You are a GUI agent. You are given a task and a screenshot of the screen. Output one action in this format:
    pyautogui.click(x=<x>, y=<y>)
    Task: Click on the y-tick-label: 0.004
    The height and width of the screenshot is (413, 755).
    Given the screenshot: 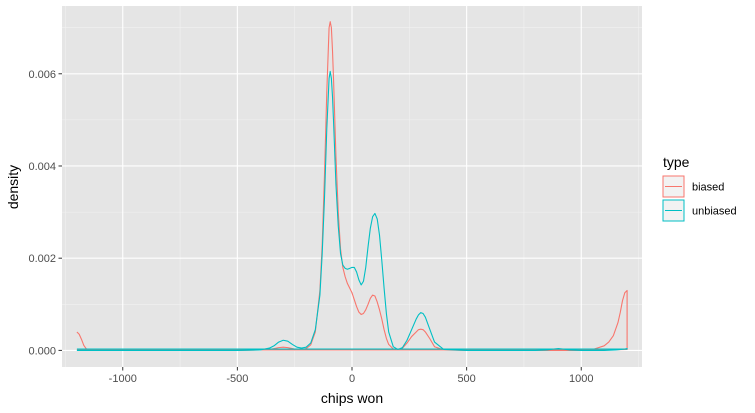 What is the action you would take?
    pyautogui.click(x=42, y=167)
    